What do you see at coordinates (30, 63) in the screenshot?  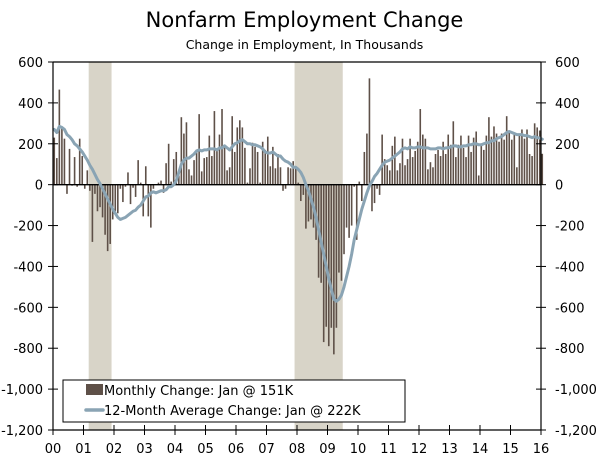 I see `y-tick-label-left: 600` at bounding box center [30, 63].